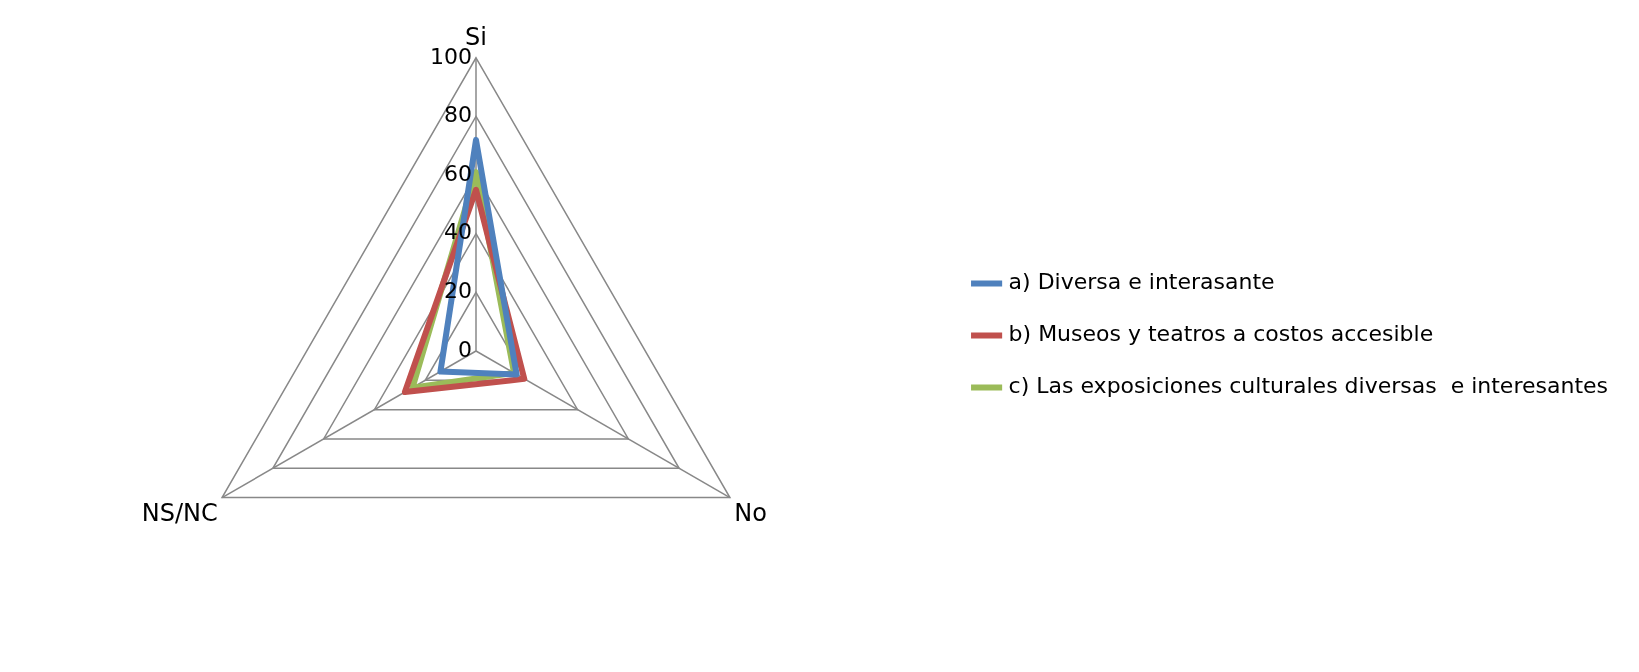  What do you see at coordinates (1308, 386) in the screenshot?
I see `legend-label: c) Las exposiciones culturales diversas e interesantes` at bounding box center [1308, 386].